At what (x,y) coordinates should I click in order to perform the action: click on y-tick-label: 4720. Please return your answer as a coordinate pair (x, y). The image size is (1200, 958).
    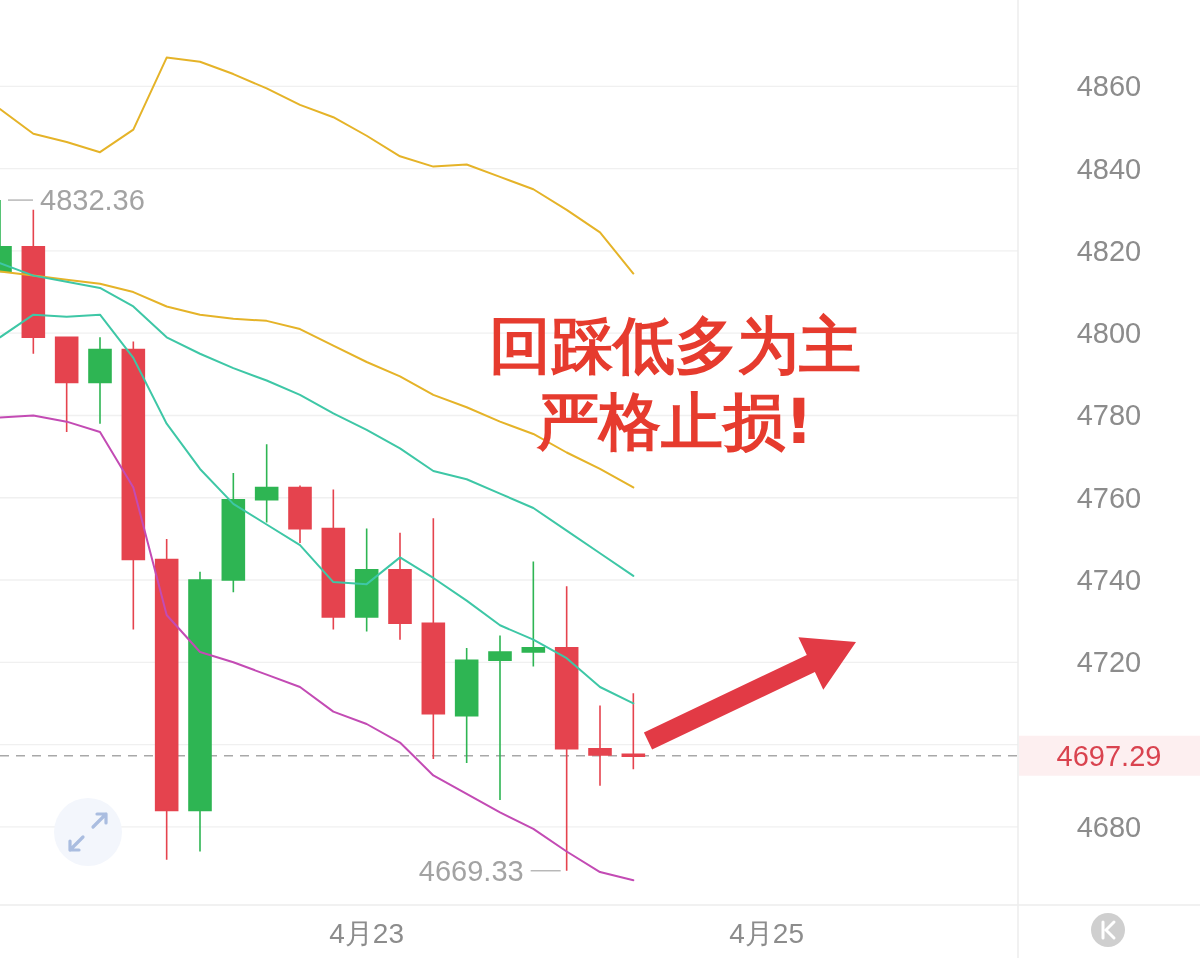
    Looking at the image, I should click on (1109, 662).